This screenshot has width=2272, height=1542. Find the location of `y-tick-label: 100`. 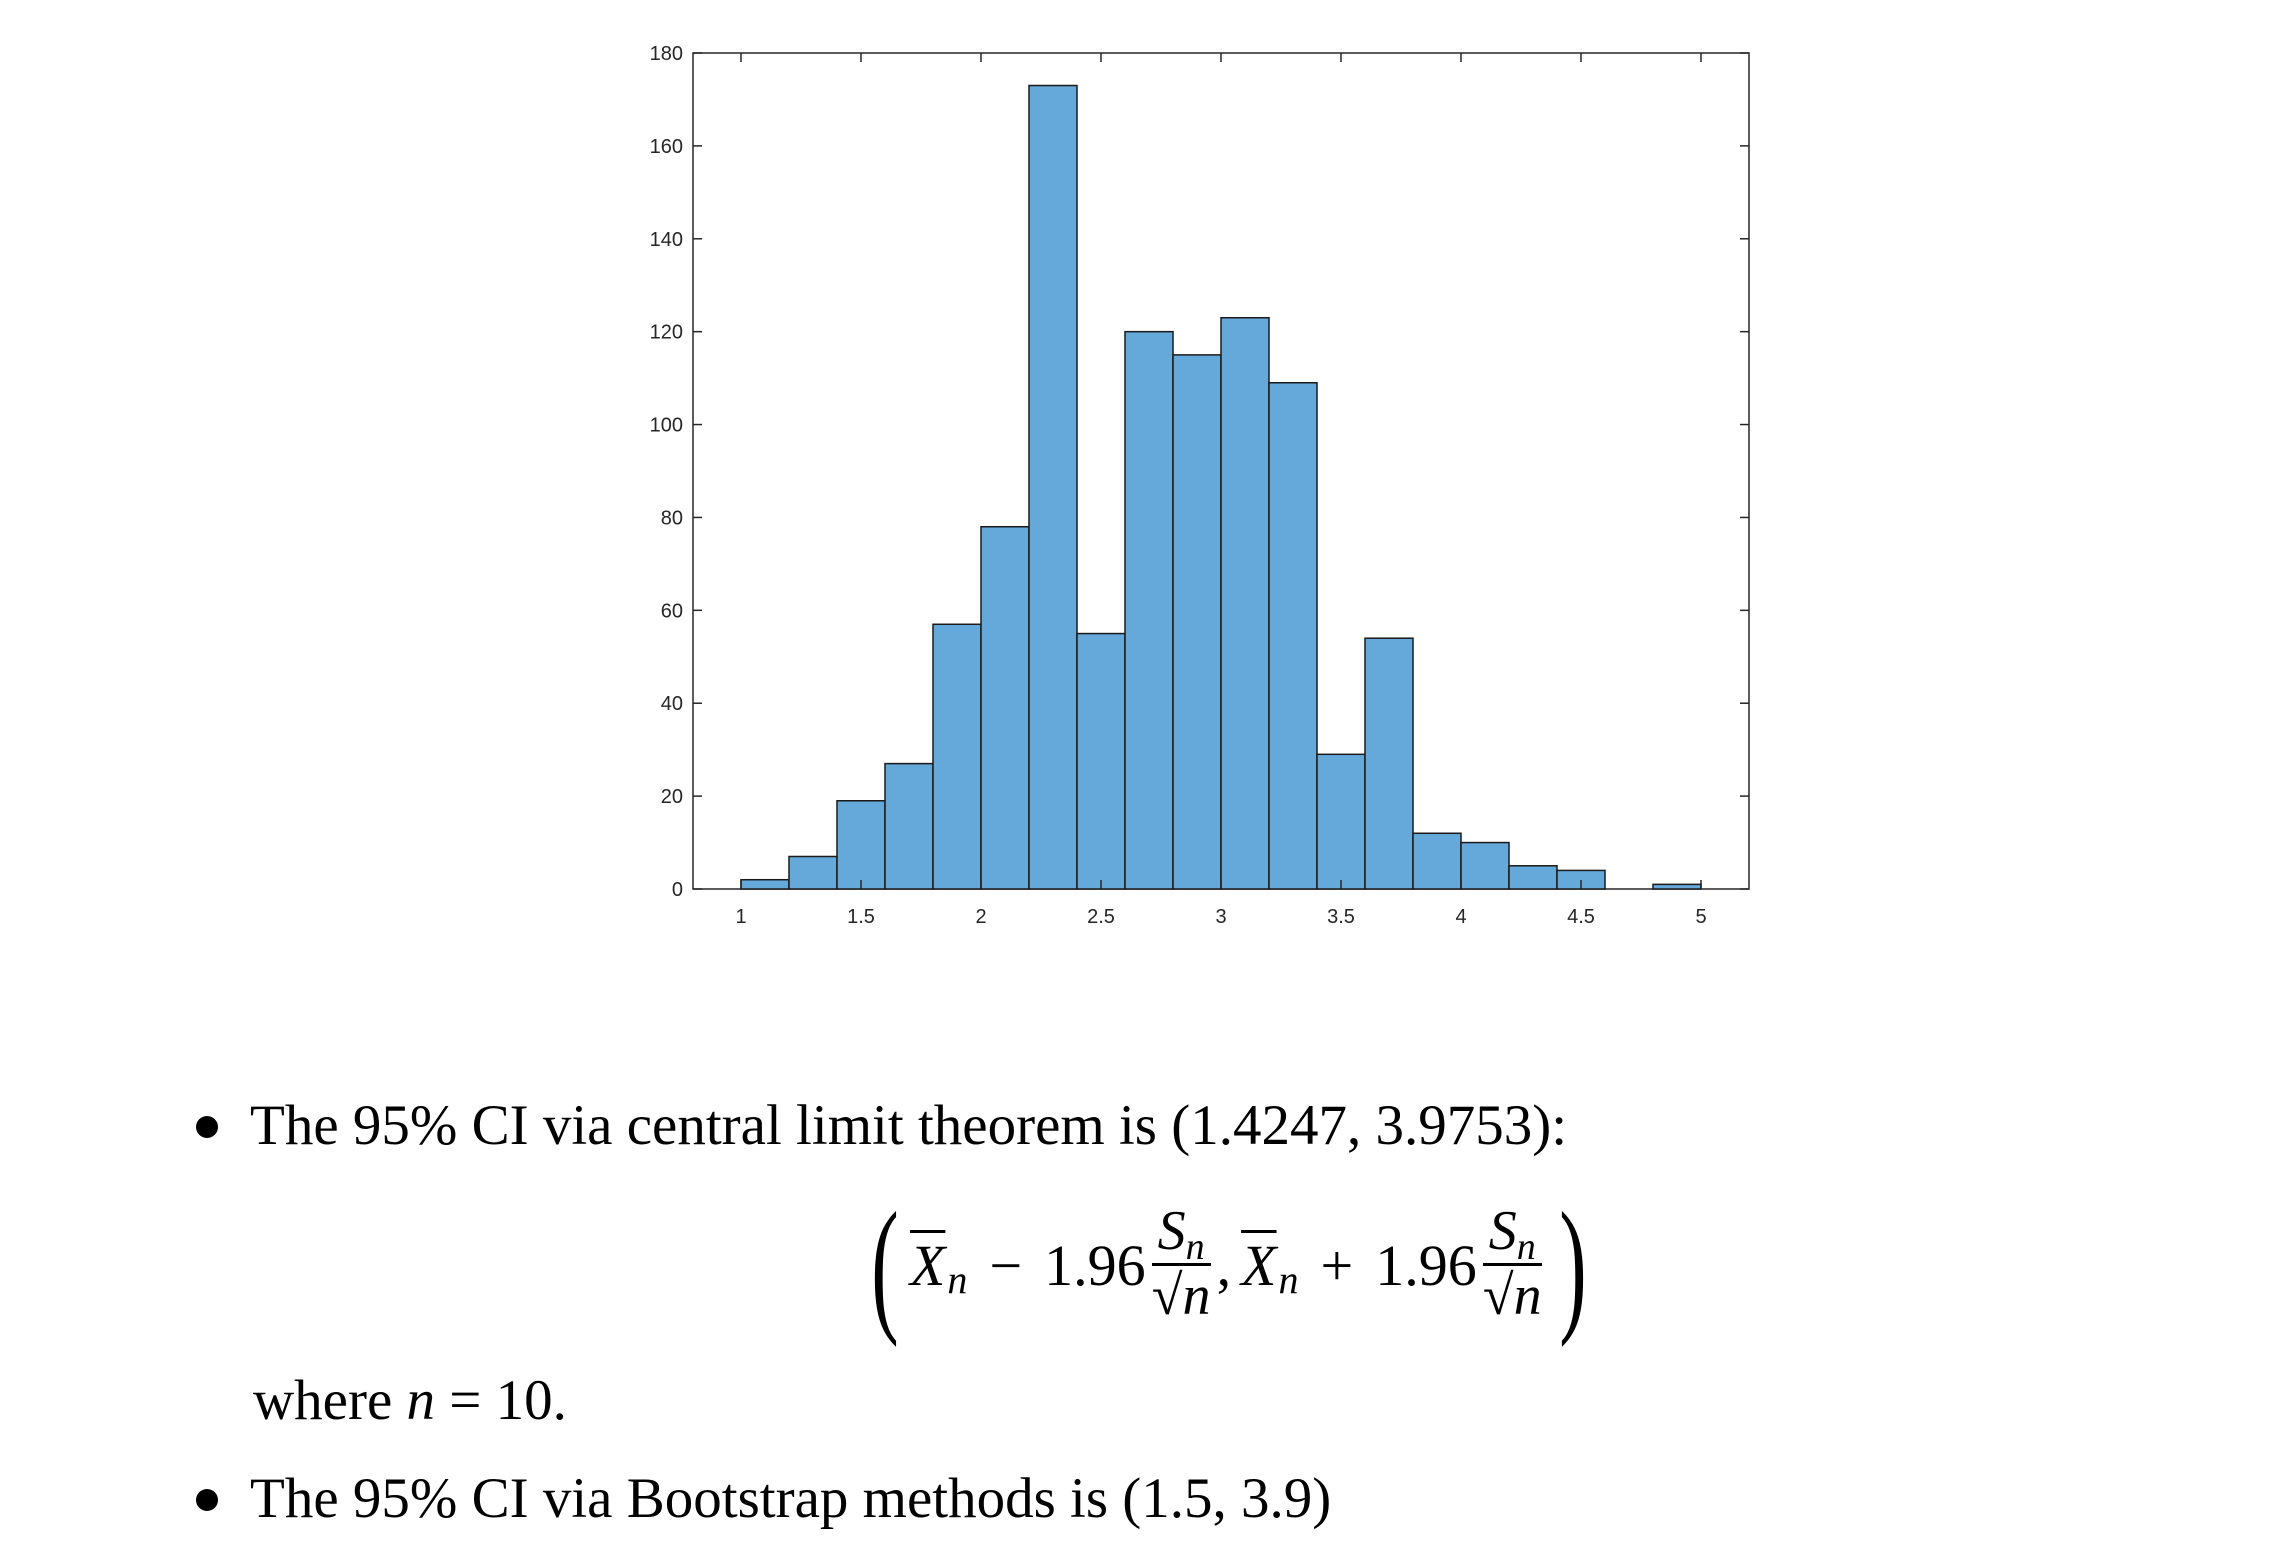

y-tick-label: 100 is located at coordinates (666, 426).